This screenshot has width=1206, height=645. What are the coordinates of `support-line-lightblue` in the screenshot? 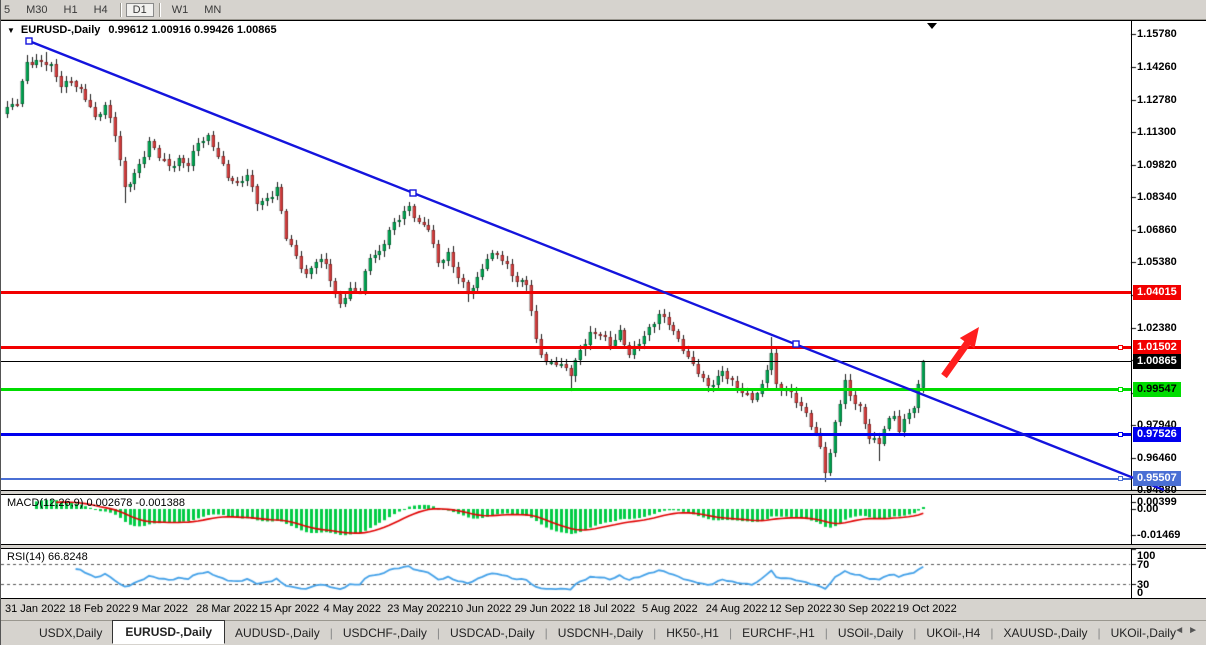 It's located at (566, 479).